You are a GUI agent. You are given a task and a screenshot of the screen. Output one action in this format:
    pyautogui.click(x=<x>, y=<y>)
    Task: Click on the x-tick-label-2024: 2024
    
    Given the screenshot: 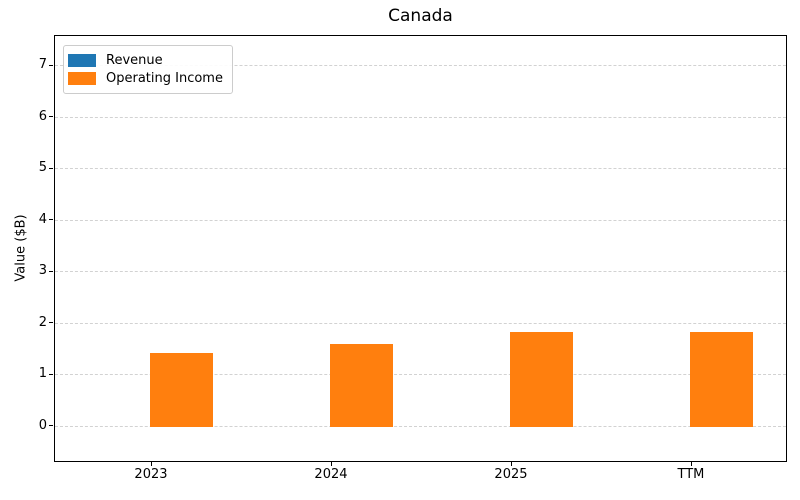 What is the action you would take?
    pyautogui.click(x=331, y=474)
    